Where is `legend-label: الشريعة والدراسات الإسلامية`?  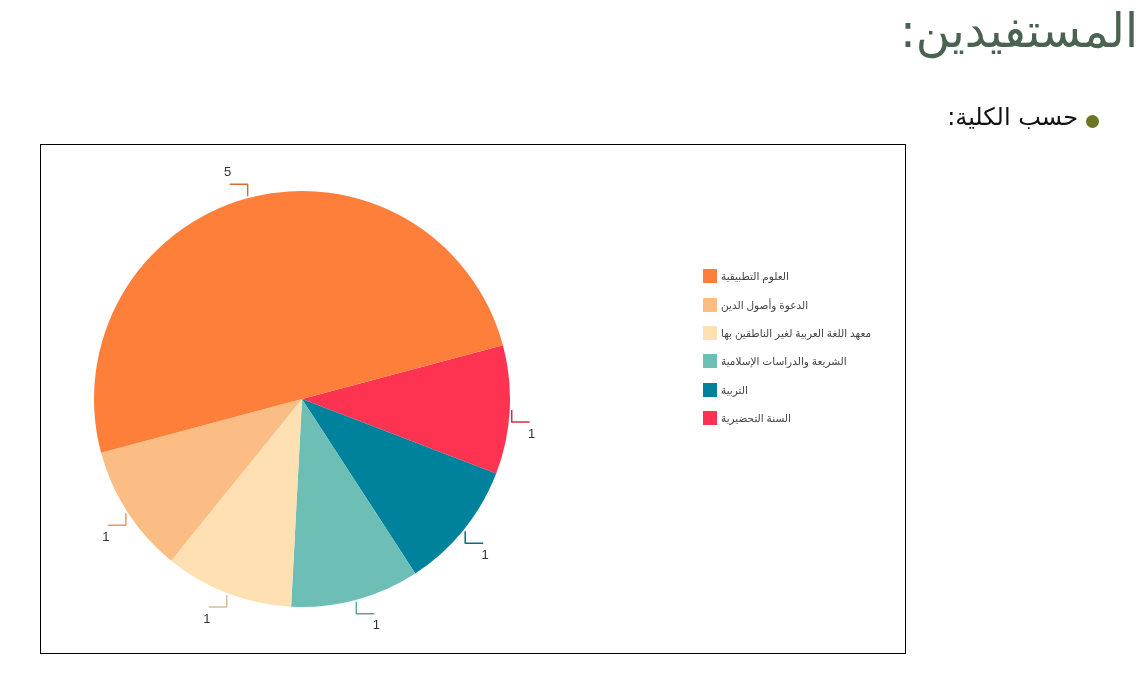 legend-label: الشريعة والدراسات الإسلامية is located at coordinates (784, 361).